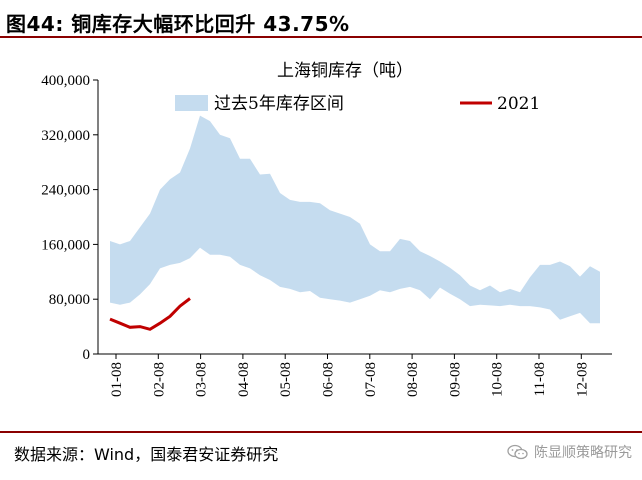 Image resolution: width=642 pixels, height=480 pixels. Describe the element at coordinates (117, 379) in the screenshot. I see `x-tick-label: 01-08` at that location.